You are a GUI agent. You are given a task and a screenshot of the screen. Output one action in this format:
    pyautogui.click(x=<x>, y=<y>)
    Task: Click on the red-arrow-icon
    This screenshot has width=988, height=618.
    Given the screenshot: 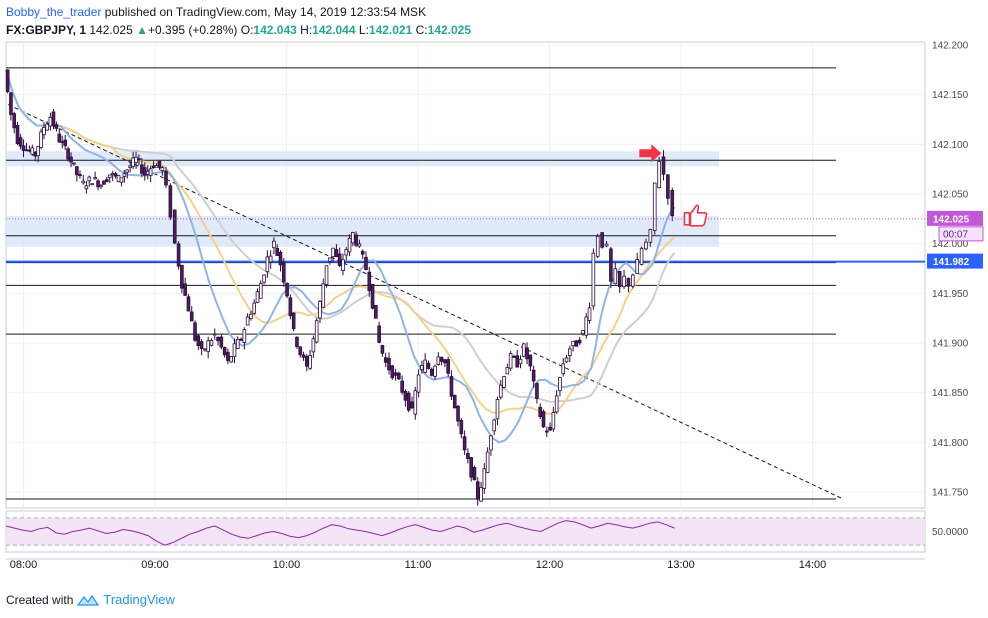 What is the action you would take?
    pyautogui.click(x=650, y=153)
    